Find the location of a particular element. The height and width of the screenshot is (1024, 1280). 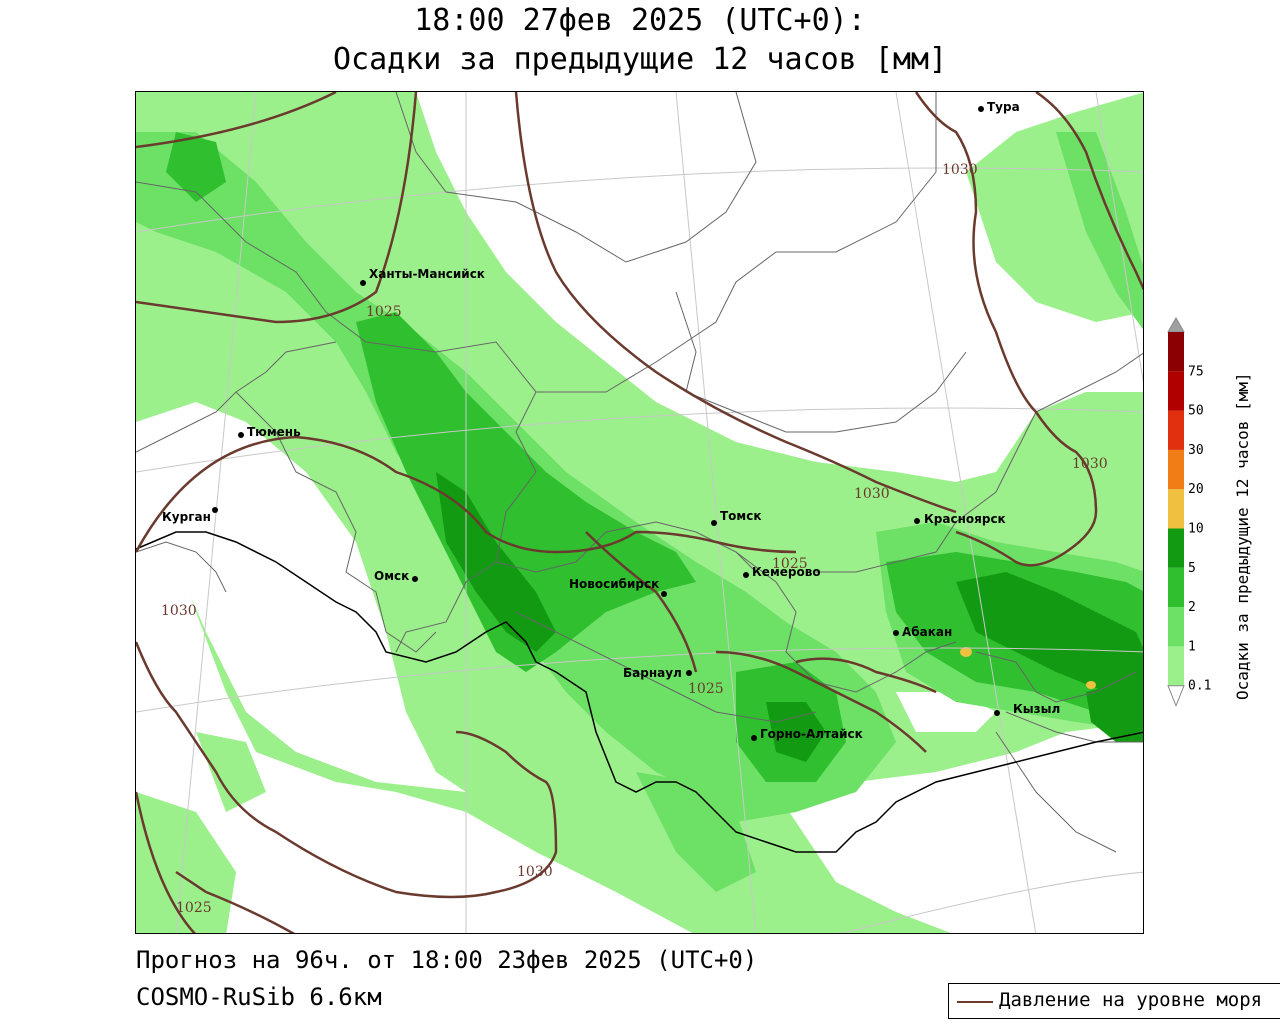

city-marker: Барнаул is located at coordinates (657, 673).